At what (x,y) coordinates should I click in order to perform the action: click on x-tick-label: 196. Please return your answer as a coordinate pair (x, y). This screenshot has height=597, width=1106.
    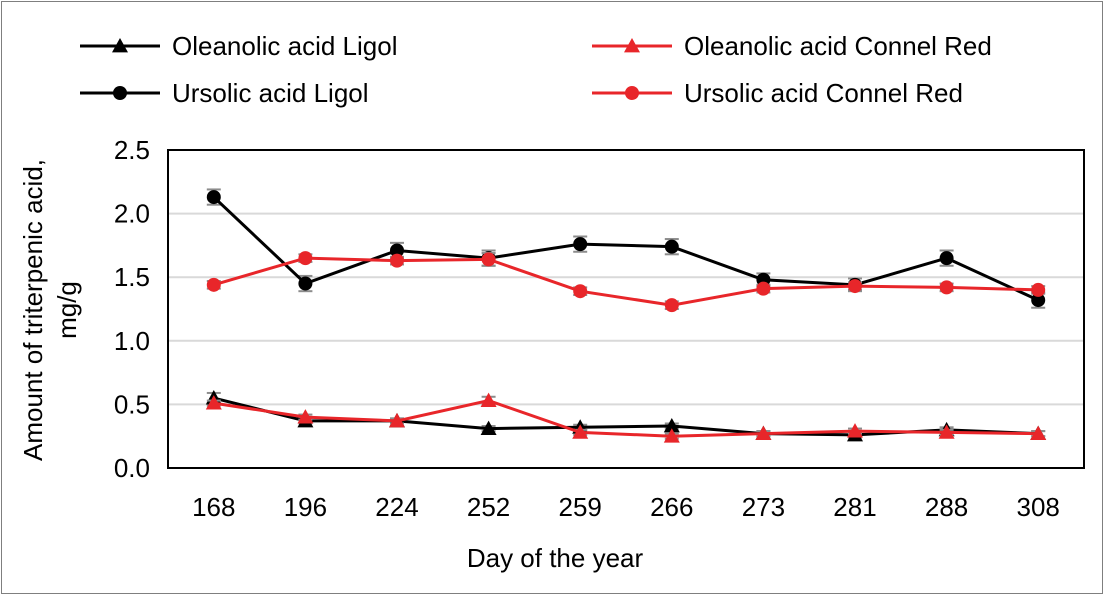
    Looking at the image, I should click on (305, 507).